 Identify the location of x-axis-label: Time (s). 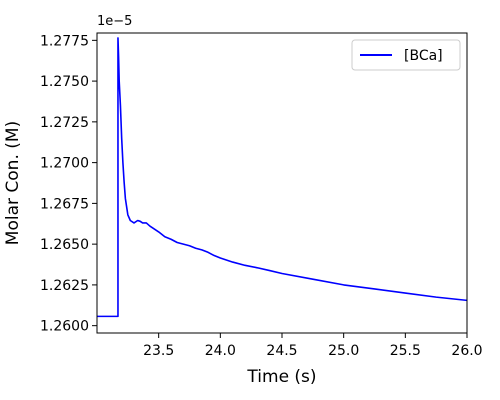
(281, 377).